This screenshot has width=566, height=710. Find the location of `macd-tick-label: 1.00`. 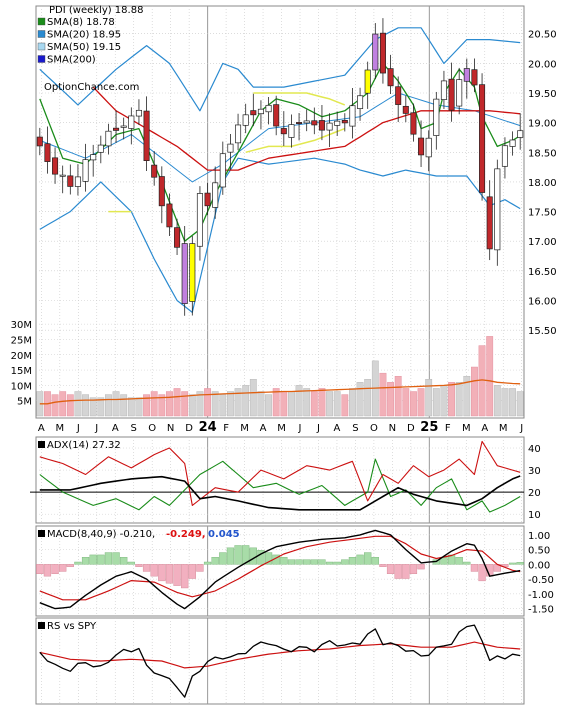

macd-tick-label: 1.00 is located at coordinates (539, 536).